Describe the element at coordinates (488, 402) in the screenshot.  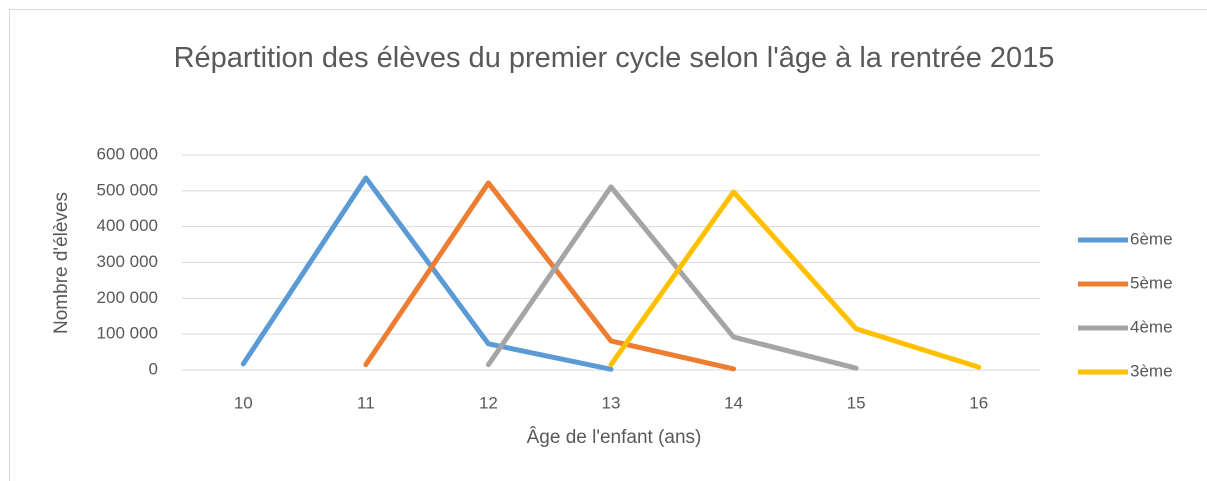
I see `x-tick-label: 12` at that location.